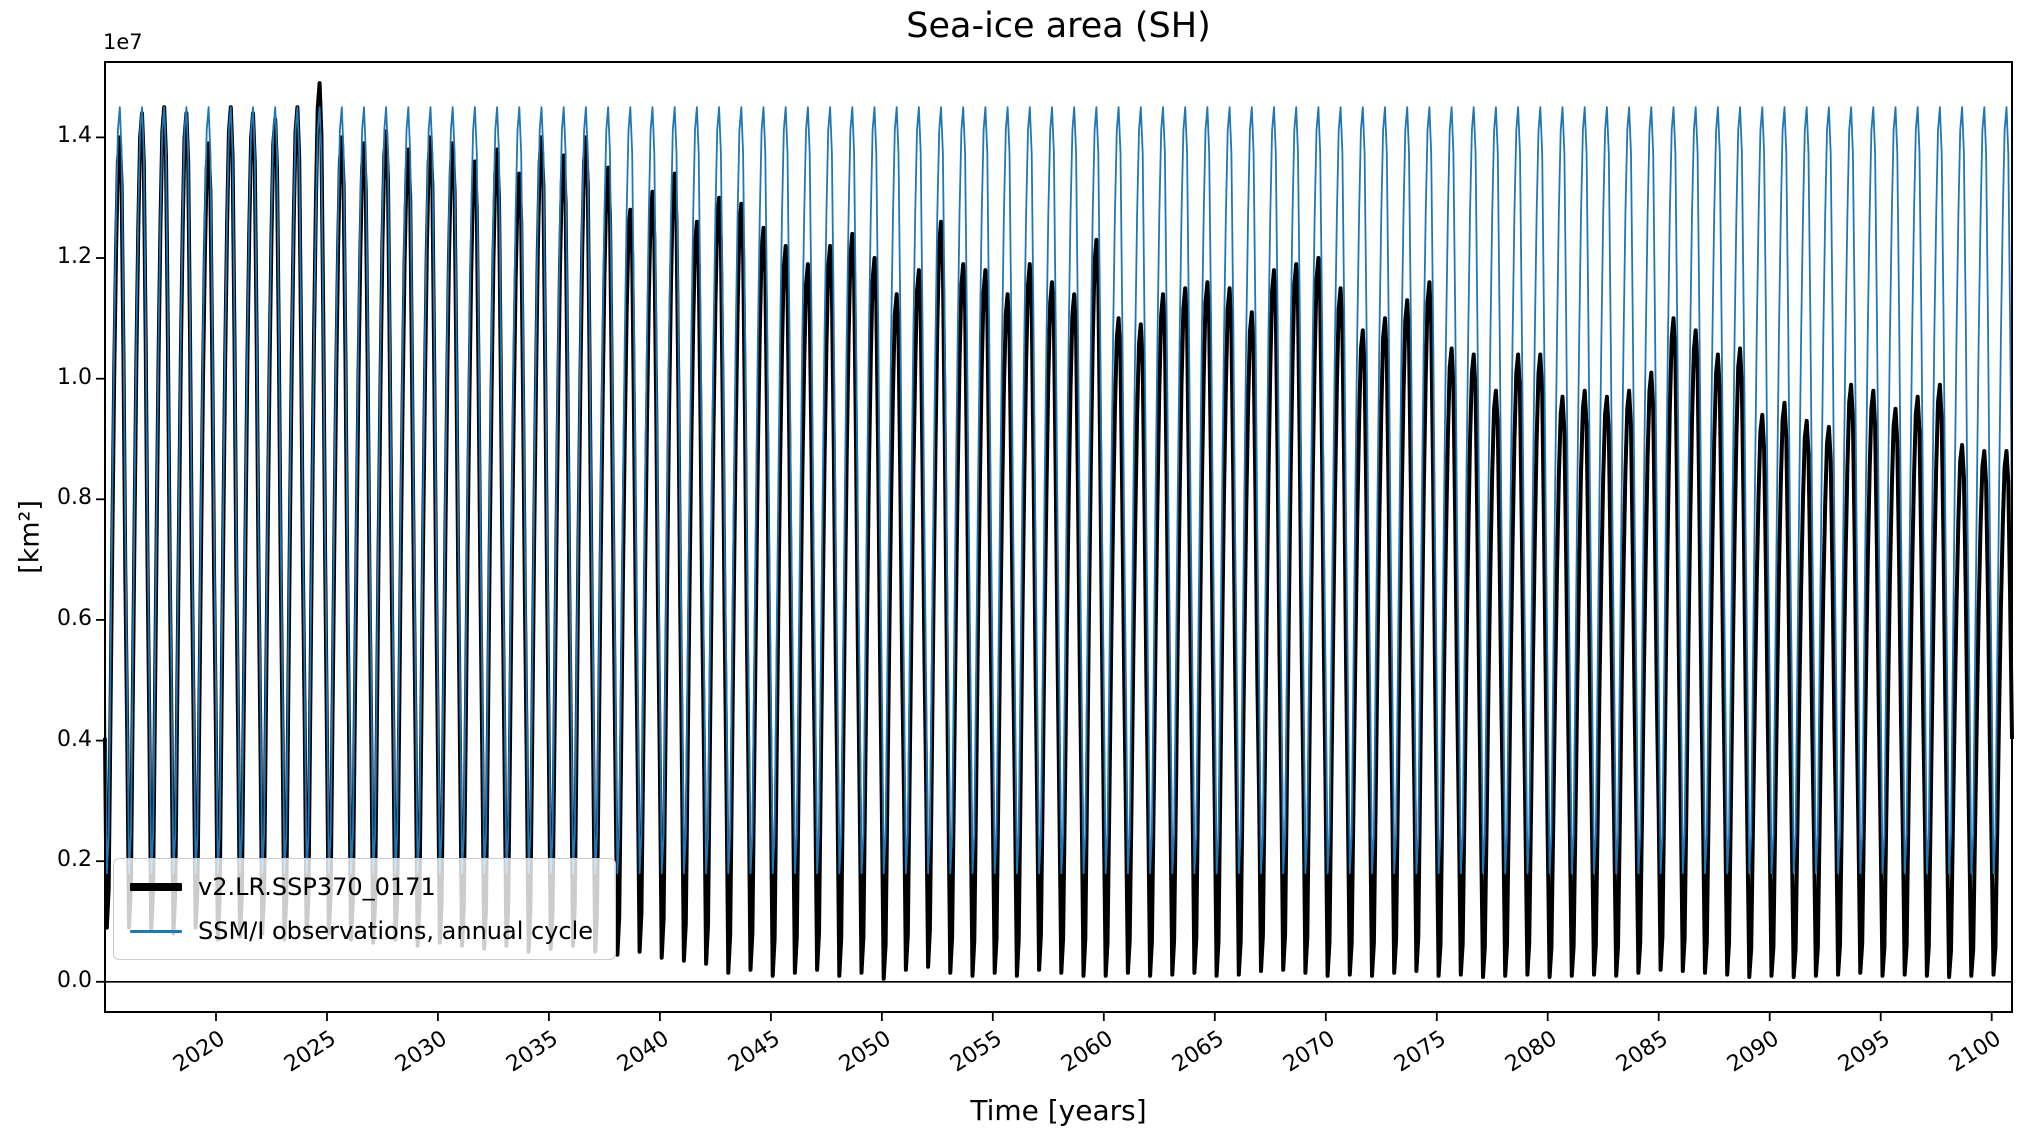 This screenshot has width=2030, height=1141. What do you see at coordinates (123, 42) in the screenshot?
I see `y-axis-offset-text: 1e7` at bounding box center [123, 42].